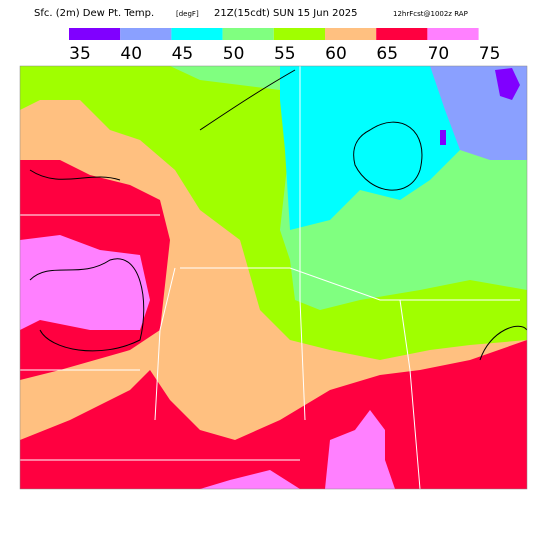  Describe the element at coordinates (234, 54) in the screenshot. I see `legend-label: 50` at that location.